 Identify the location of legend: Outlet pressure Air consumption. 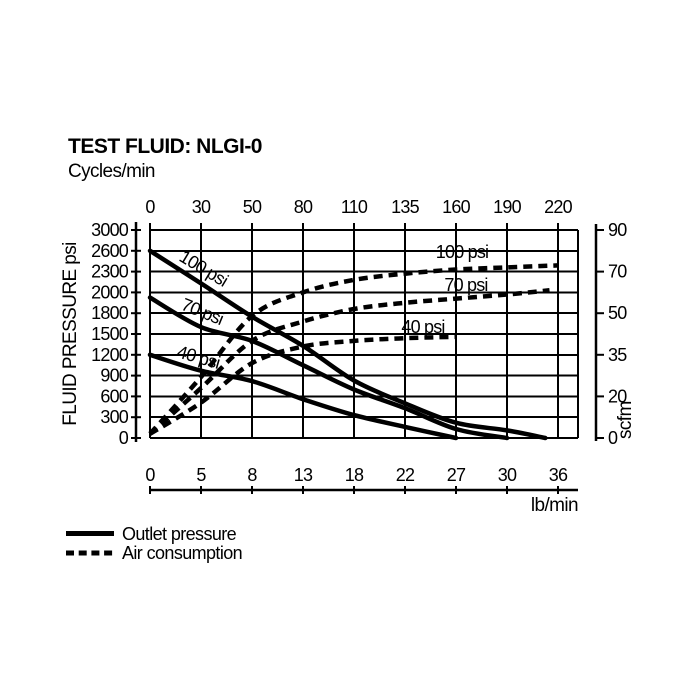
(154, 543).